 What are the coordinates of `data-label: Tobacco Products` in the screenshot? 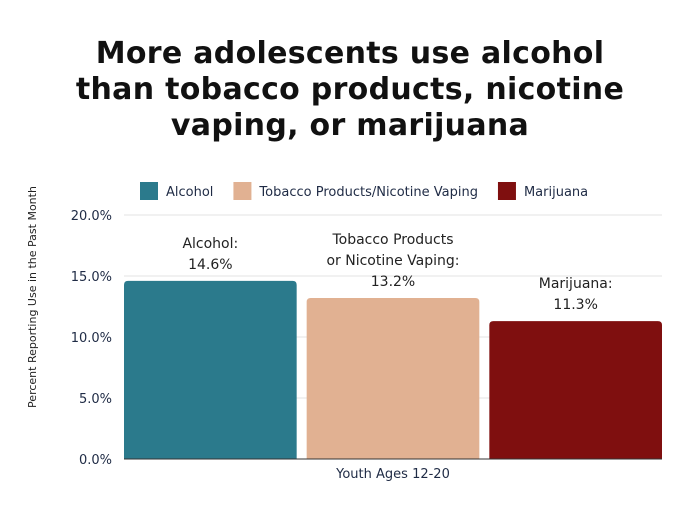 It's located at (392, 240).